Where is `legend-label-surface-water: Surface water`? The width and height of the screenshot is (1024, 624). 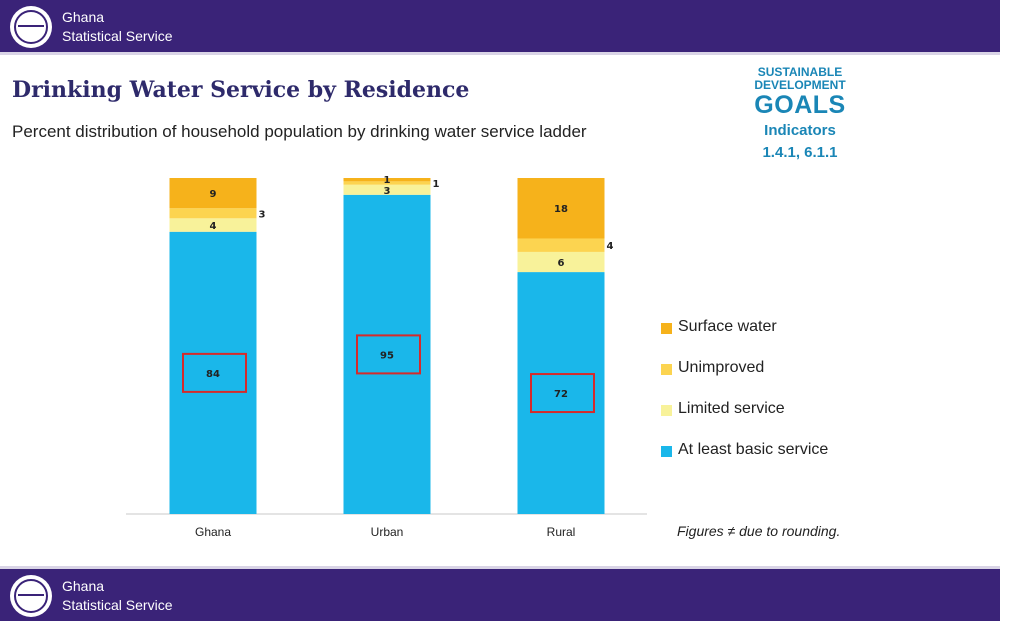
legend-label-surface-water: Surface water is located at coordinates (727, 326).